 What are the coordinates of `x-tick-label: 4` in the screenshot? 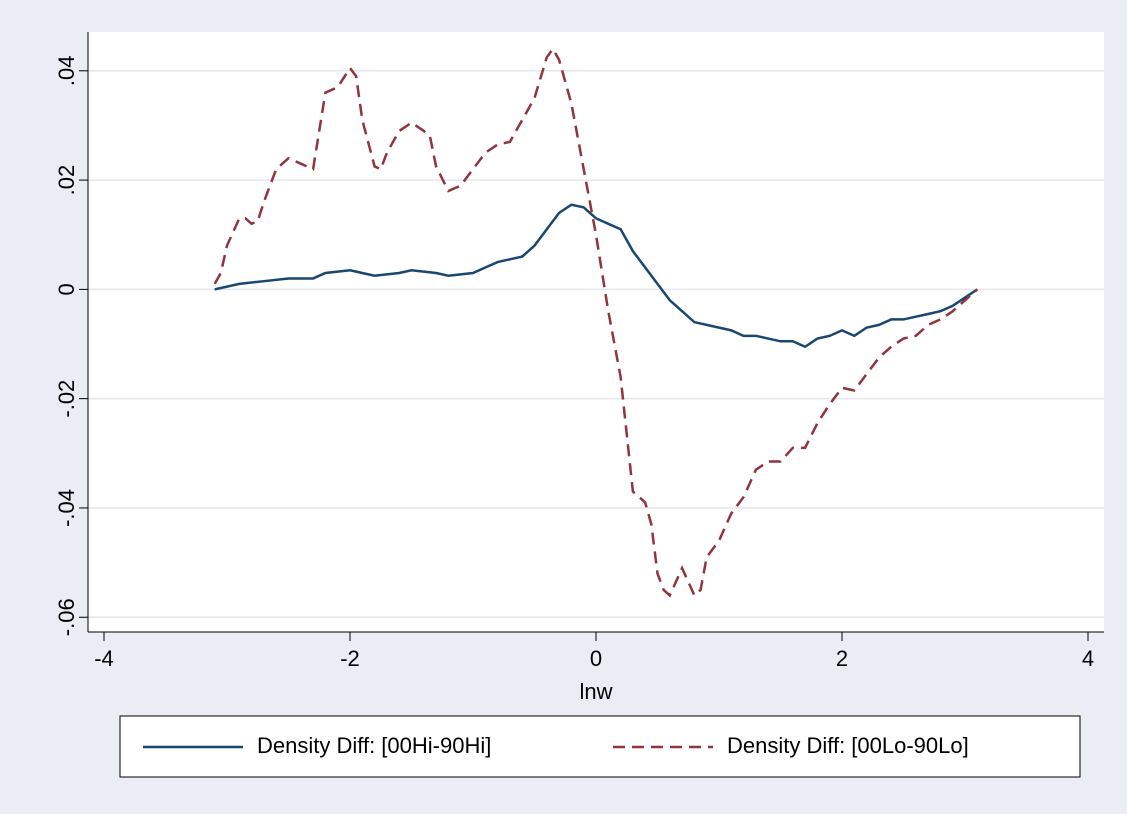 It's located at (1088, 658).